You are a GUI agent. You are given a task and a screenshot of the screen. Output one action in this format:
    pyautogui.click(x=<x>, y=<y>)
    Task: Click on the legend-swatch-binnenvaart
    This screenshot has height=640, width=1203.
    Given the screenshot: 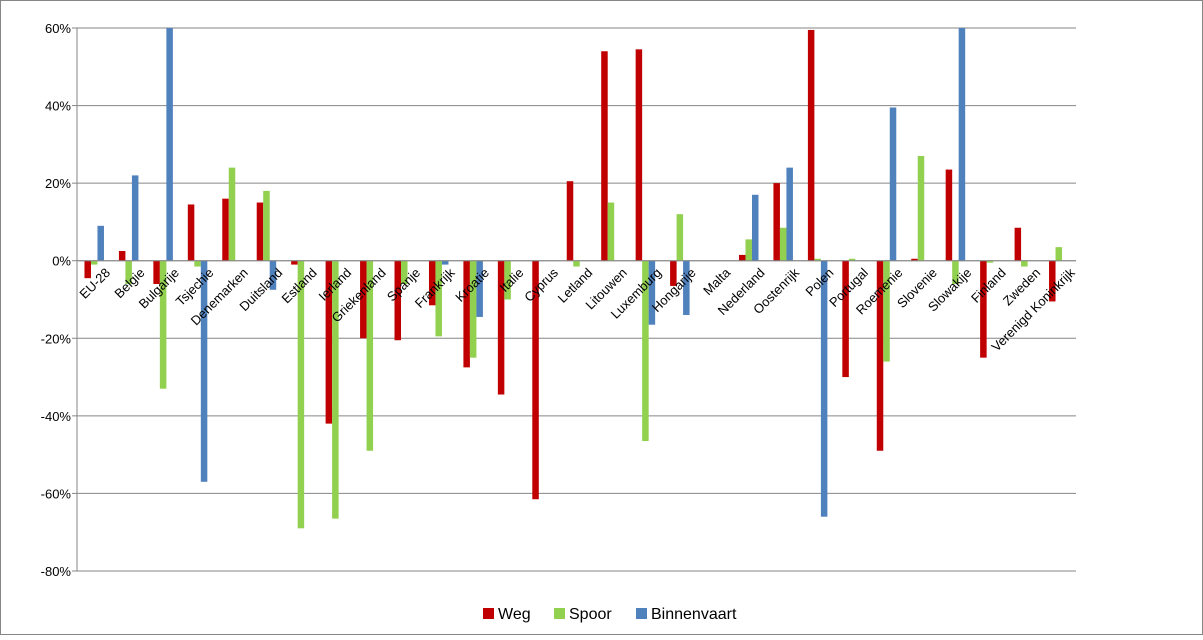 What is the action you would take?
    pyautogui.click(x=641, y=613)
    